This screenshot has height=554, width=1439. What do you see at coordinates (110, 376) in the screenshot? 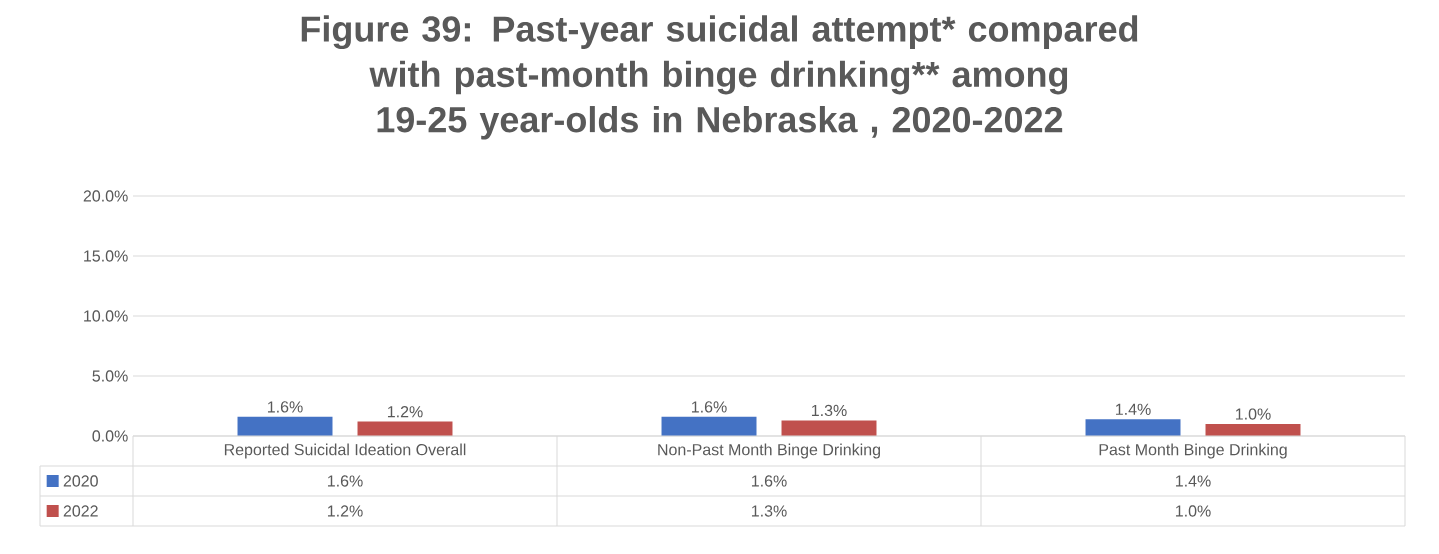
I see `y-tick-label: 5.0%` at bounding box center [110, 376].